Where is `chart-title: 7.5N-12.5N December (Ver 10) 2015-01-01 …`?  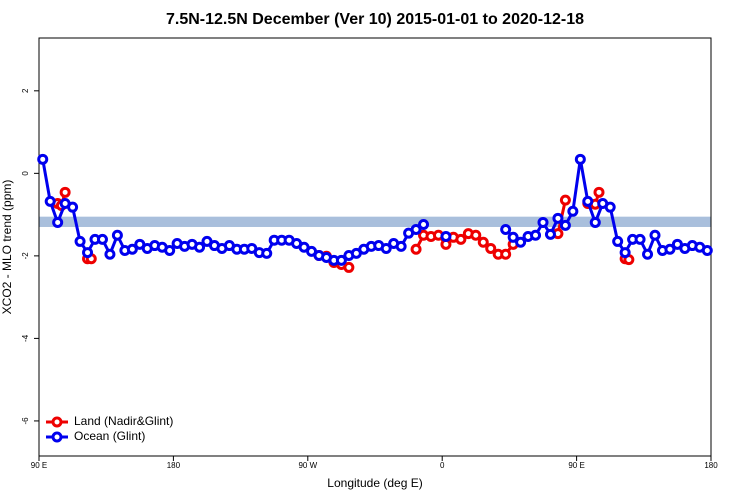
chart-title: 7.5N-12.5N December (Ver 10) 2015-01-01 … is located at coordinates (375, 19).